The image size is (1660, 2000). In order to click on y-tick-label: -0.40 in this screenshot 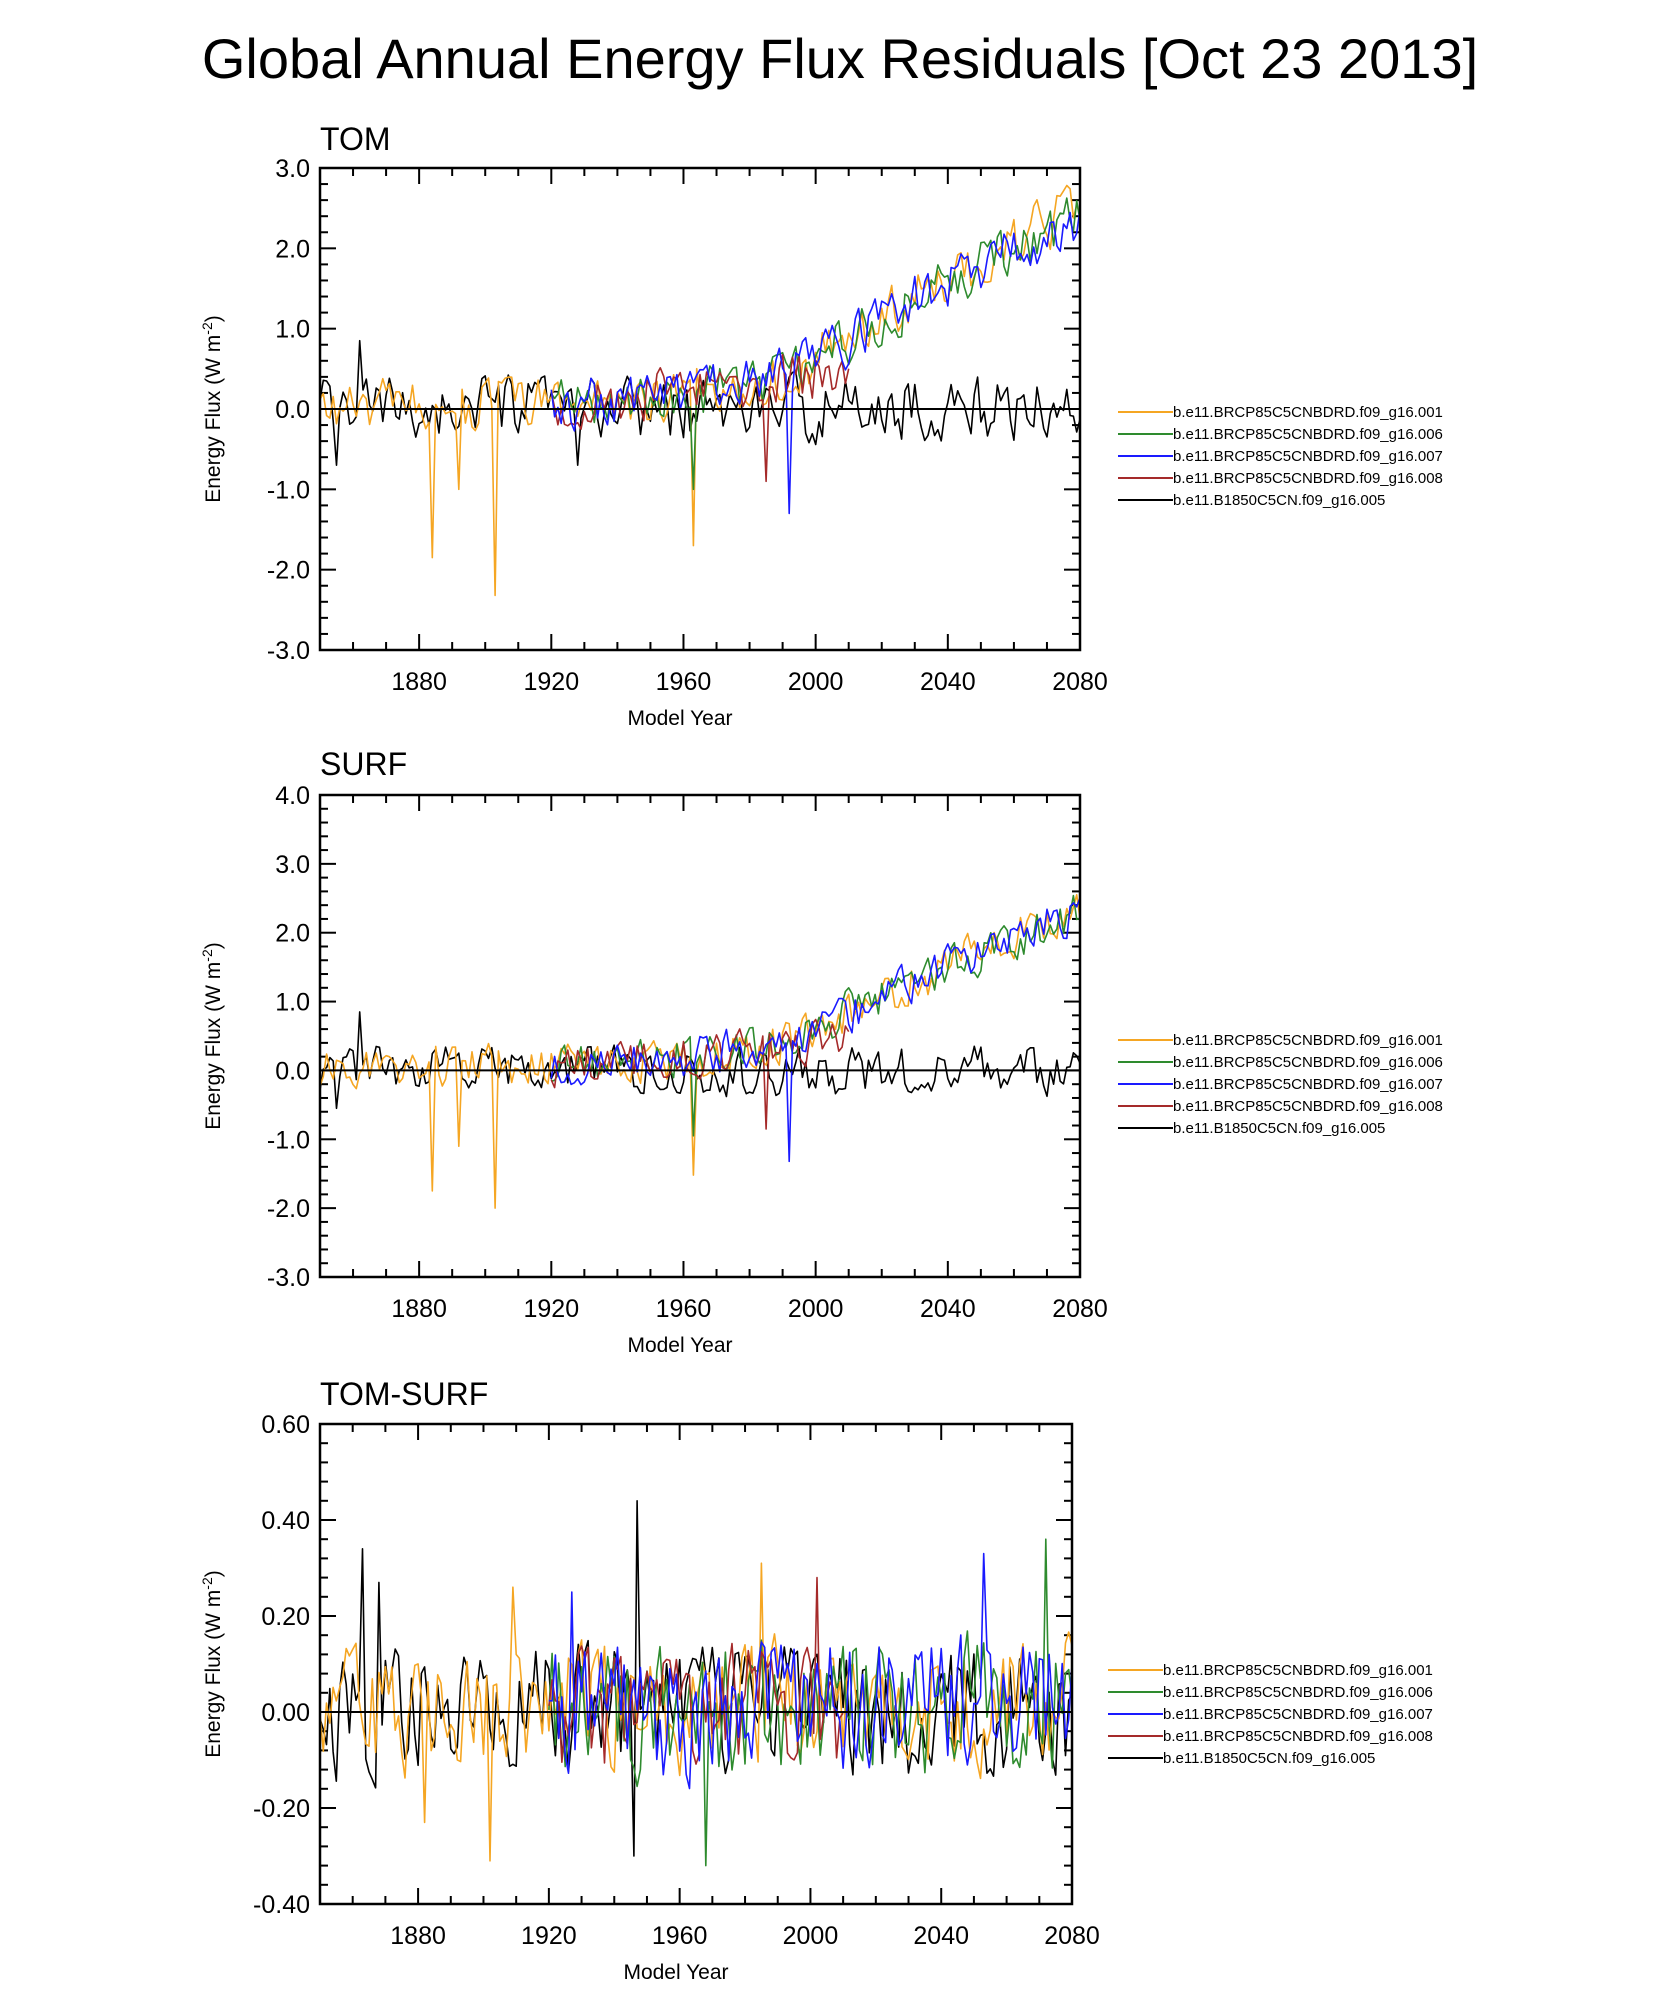, I will do `click(281, 1905)`.